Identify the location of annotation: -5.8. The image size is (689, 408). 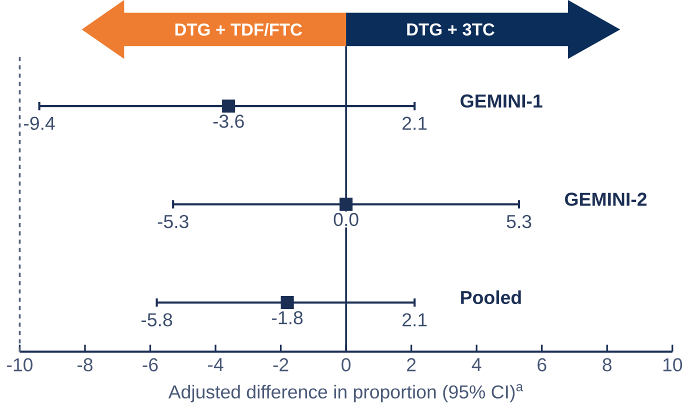
(157, 319).